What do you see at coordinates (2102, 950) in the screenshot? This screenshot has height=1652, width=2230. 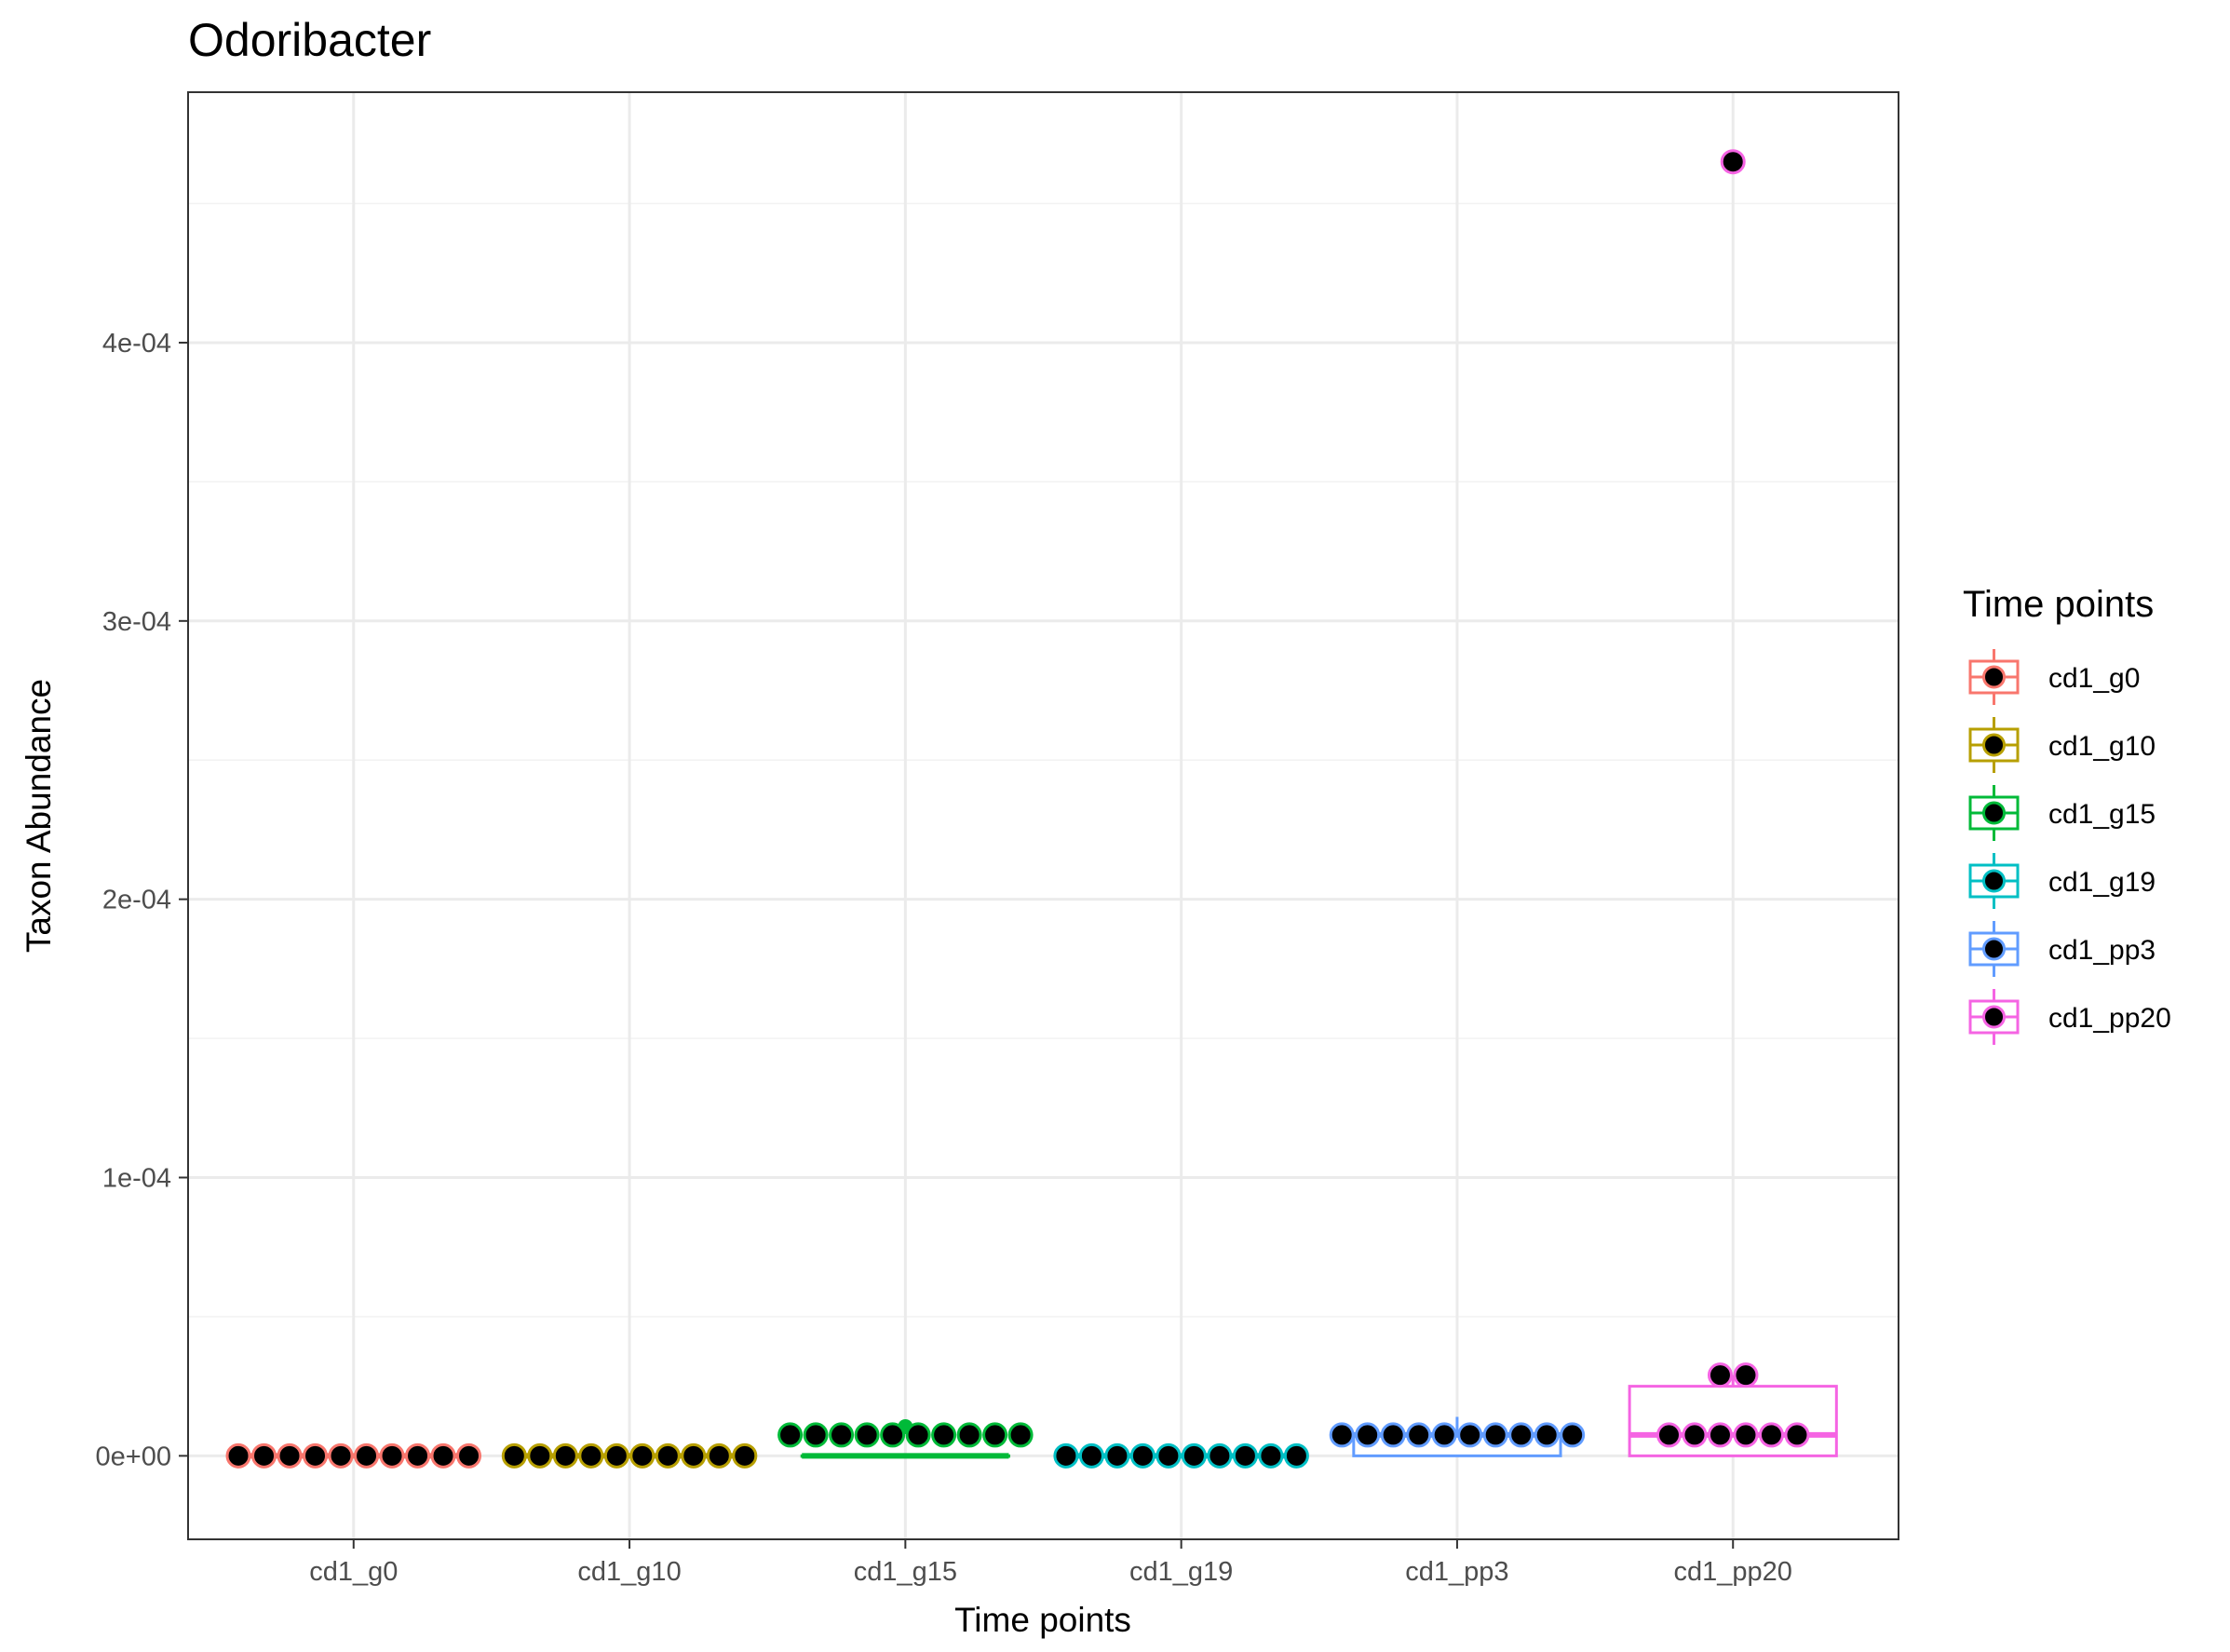 I see `legend-label: cd1_pp3` at bounding box center [2102, 950].